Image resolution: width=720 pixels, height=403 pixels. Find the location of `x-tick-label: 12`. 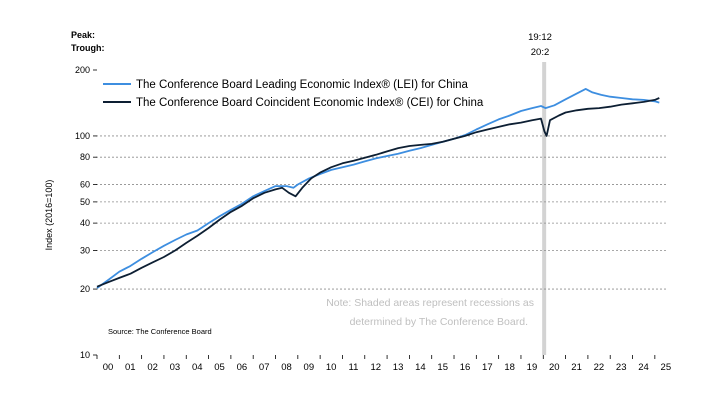

x-tick-label: 12 is located at coordinates (375, 367).